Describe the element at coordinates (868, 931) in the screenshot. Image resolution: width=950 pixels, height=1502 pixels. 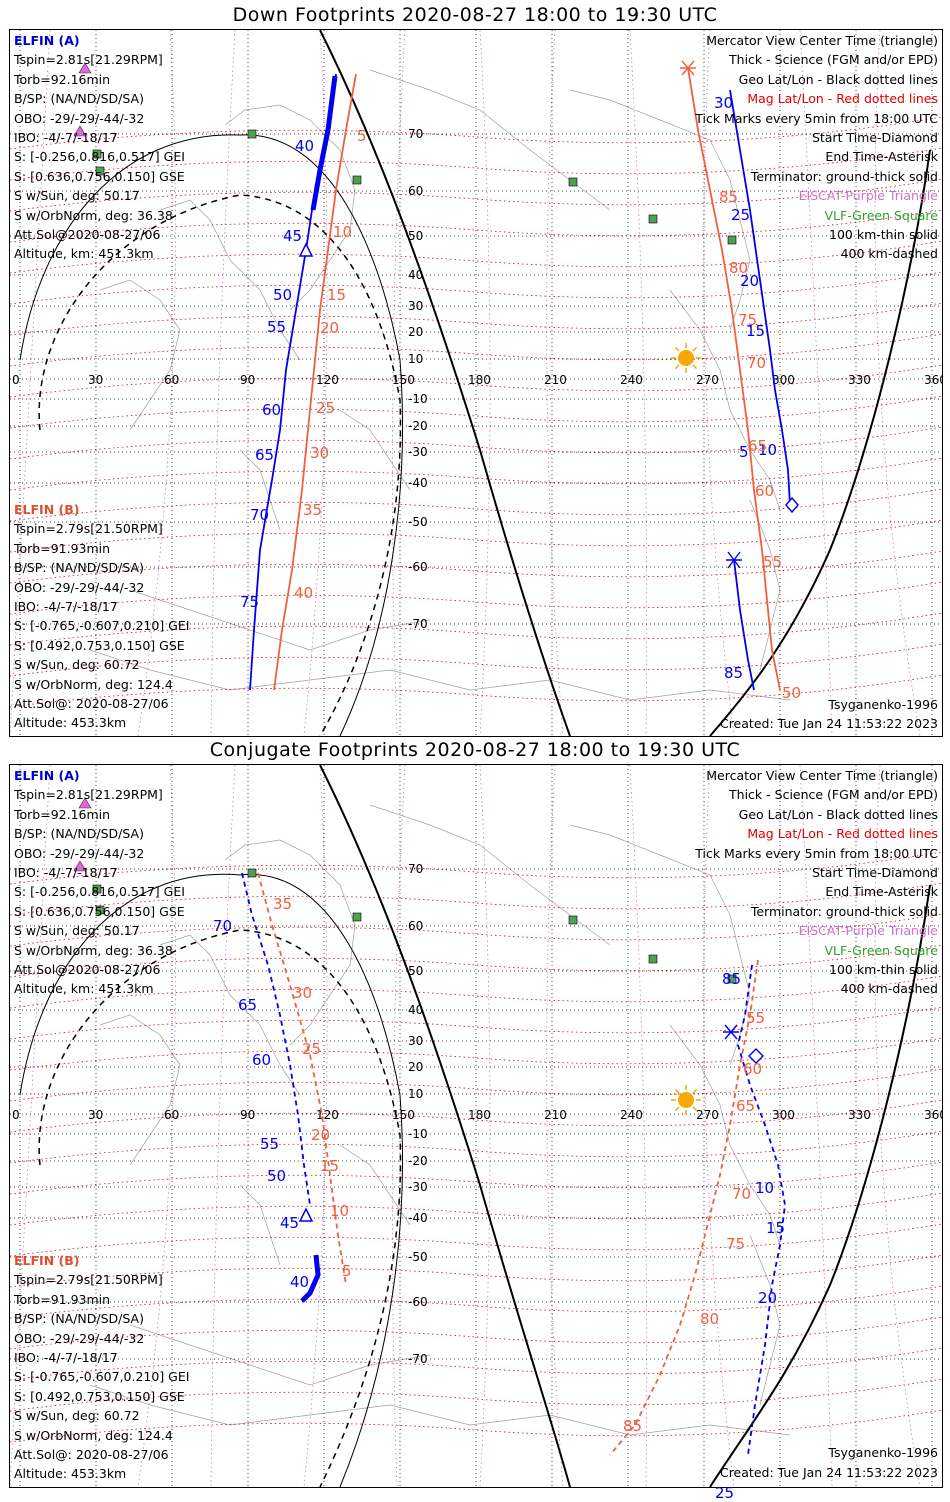
I see `legend-item: EISCAT-Purple Triangle` at that location.